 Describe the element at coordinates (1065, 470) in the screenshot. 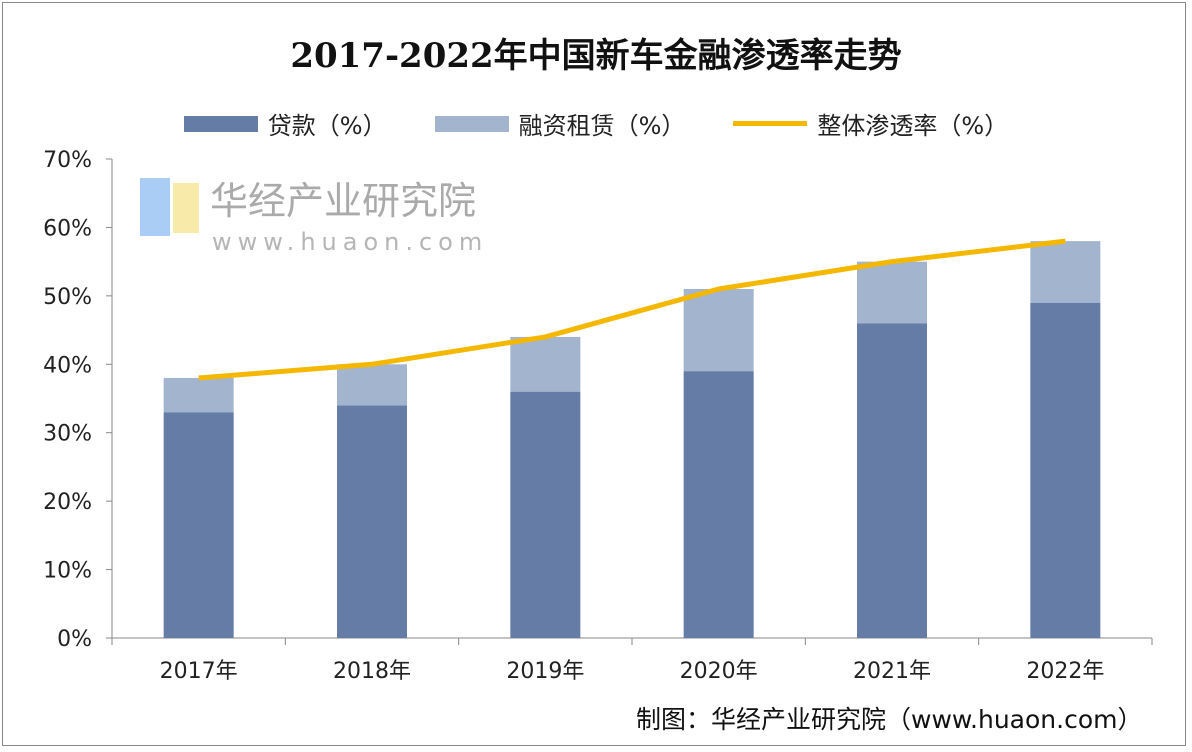

I see `bar-loan-2022年` at that location.